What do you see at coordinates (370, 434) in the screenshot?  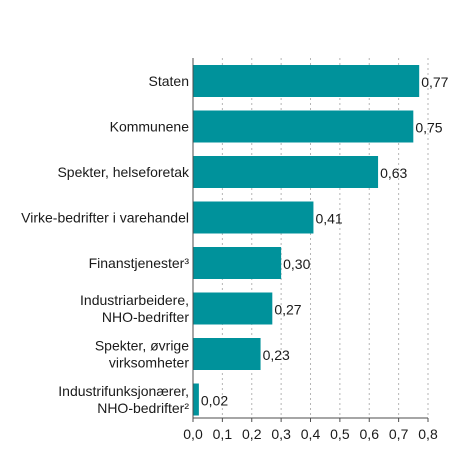 I see `x-tick-label-6: 0,6` at bounding box center [370, 434].